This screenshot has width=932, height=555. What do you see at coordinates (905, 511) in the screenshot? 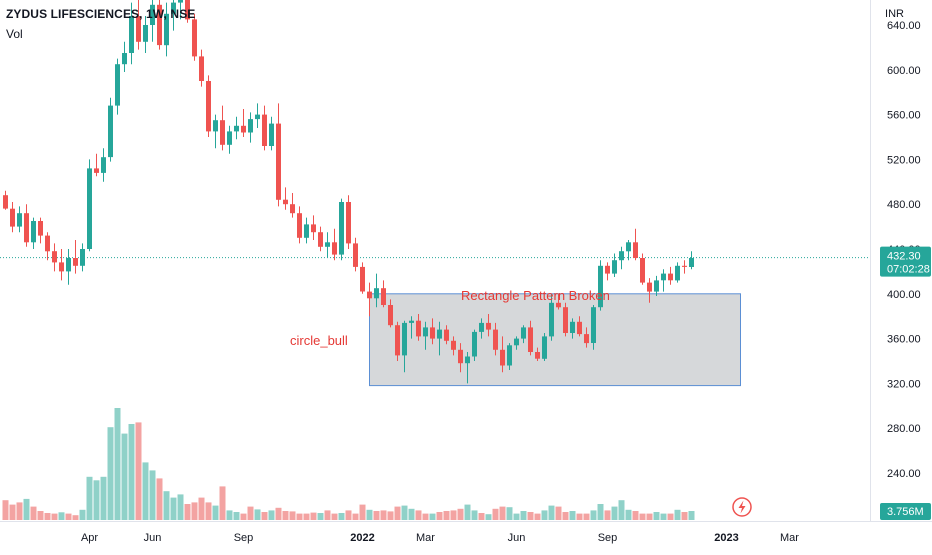
I see `volume-value-badge` at bounding box center [905, 511].